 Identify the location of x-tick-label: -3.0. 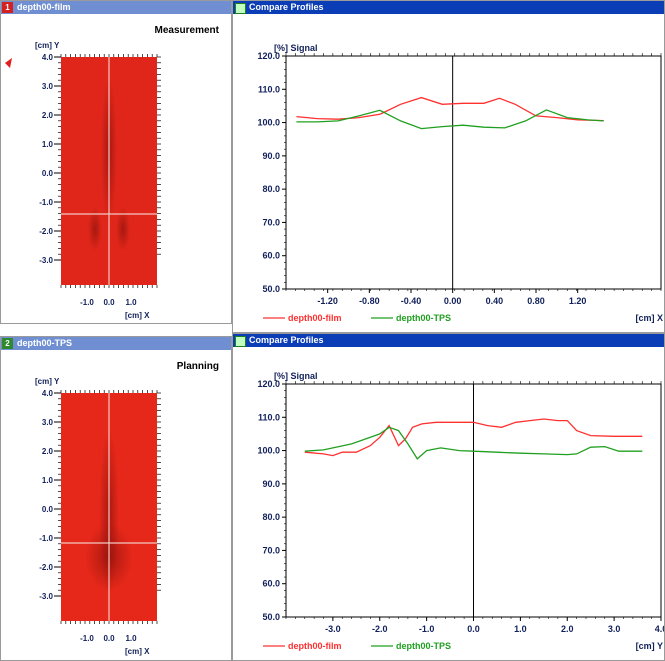
(333, 629).